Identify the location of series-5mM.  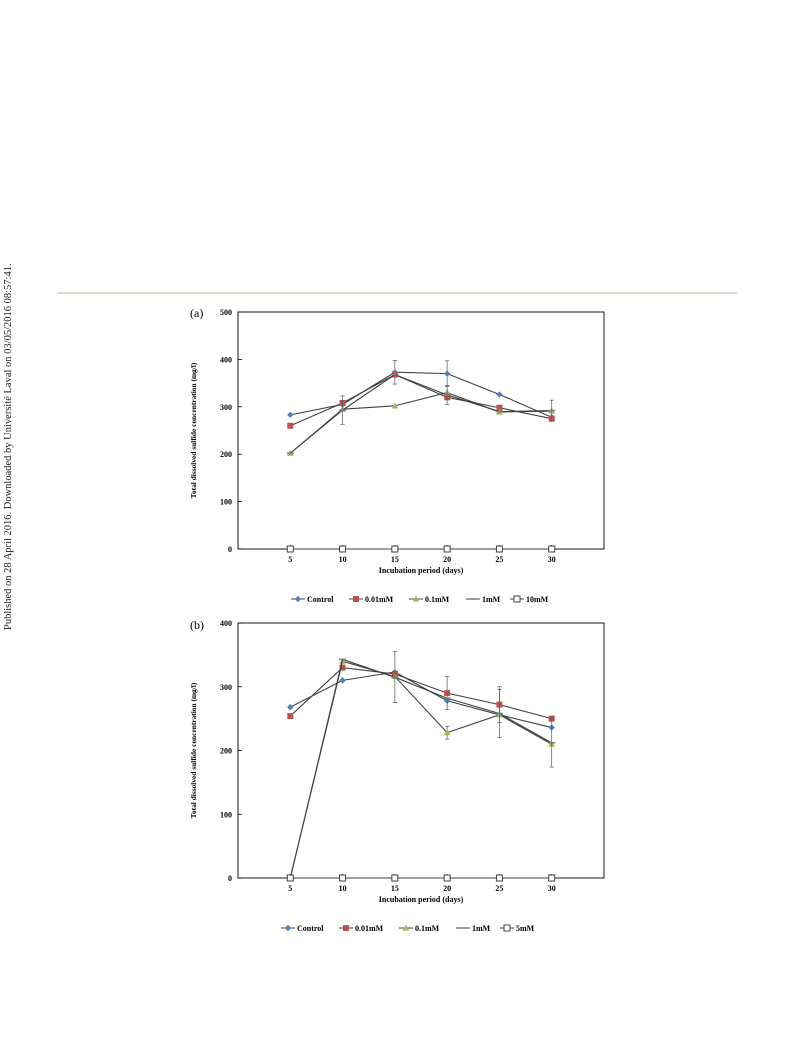
(421, 878).